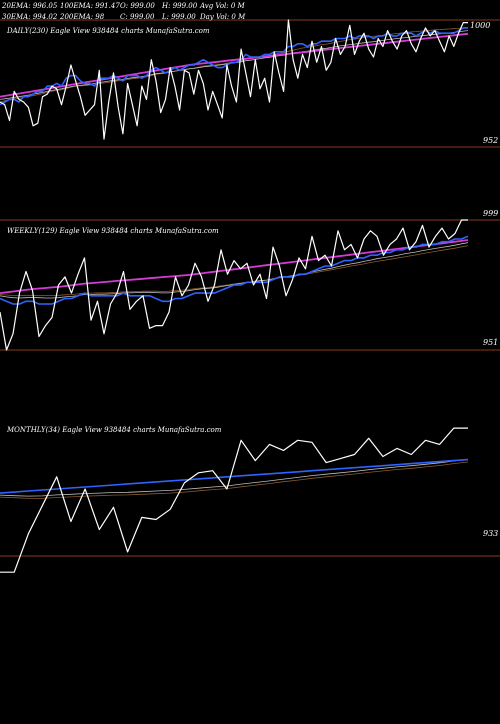 This screenshot has height=724, width=500. What do you see at coordinates (480, 25) in the screenshot?
I see `y-tick-label-top: 1000` at bounding box center [480, 25].